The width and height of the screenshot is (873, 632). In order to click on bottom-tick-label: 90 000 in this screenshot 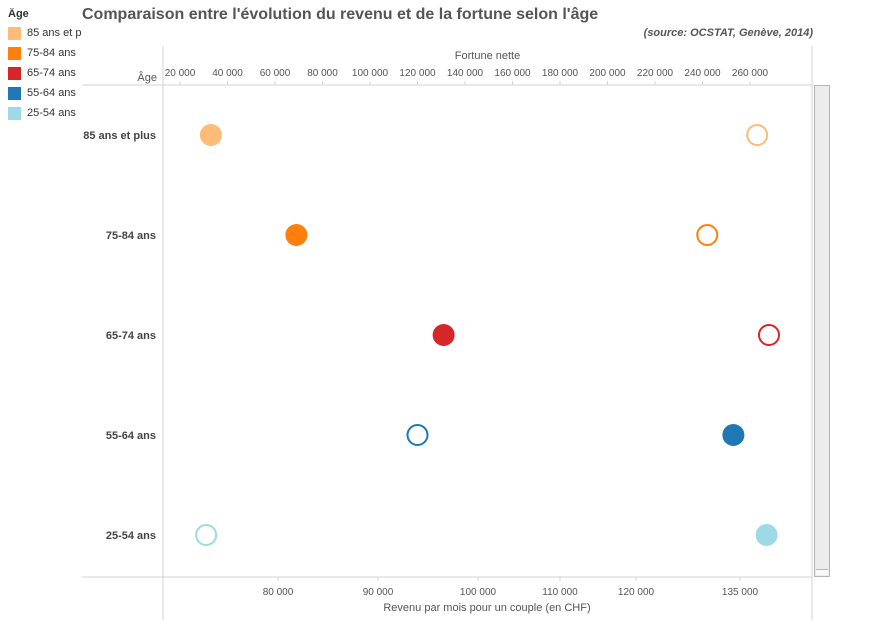, I will do `click(378, 592)`.